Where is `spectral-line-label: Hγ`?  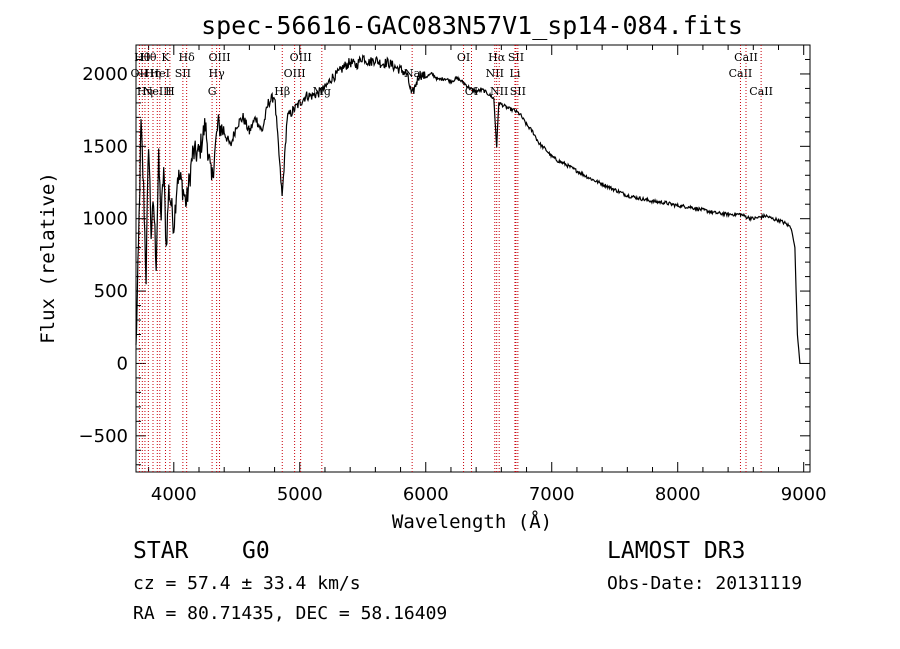
spectral-line-label: Hγ is located at coordinates (217, 73).